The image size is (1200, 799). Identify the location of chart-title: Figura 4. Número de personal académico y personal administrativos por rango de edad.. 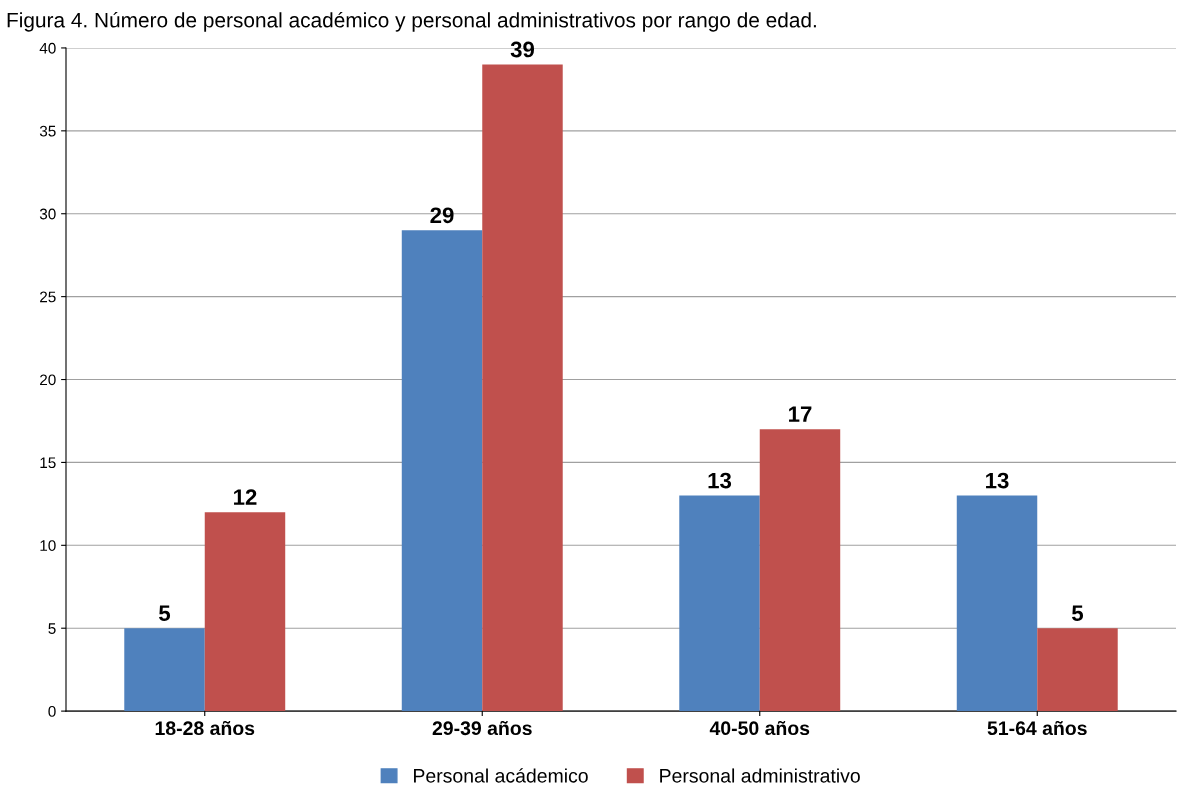
(411, 21).